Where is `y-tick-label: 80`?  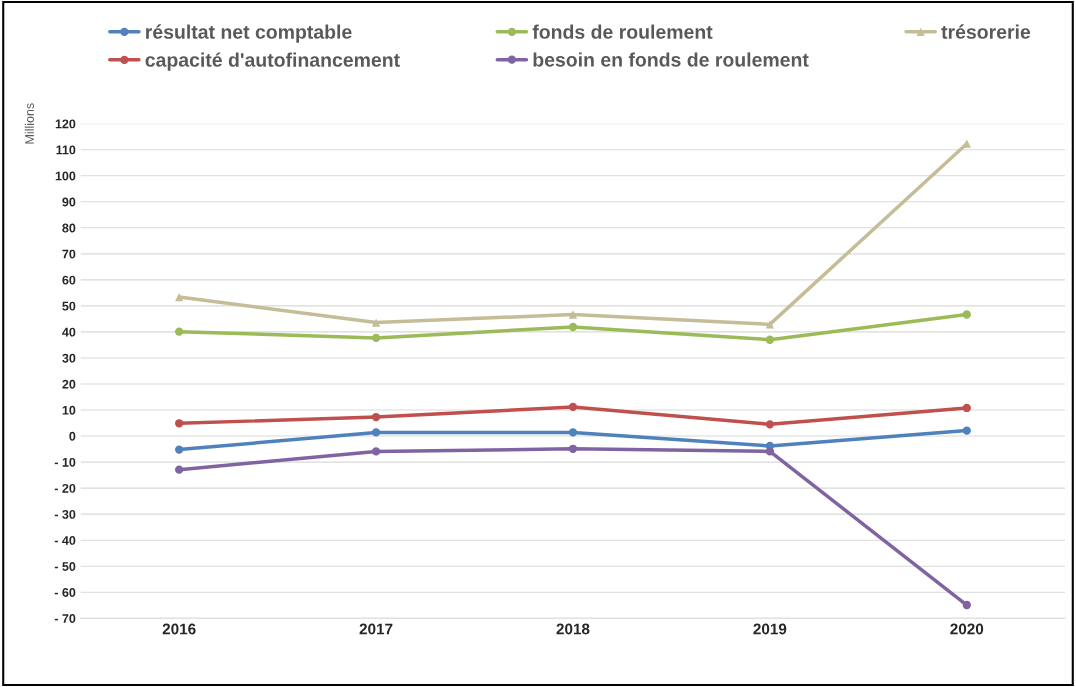
y-tick-label: 80 is located at coordinates (69, 228).